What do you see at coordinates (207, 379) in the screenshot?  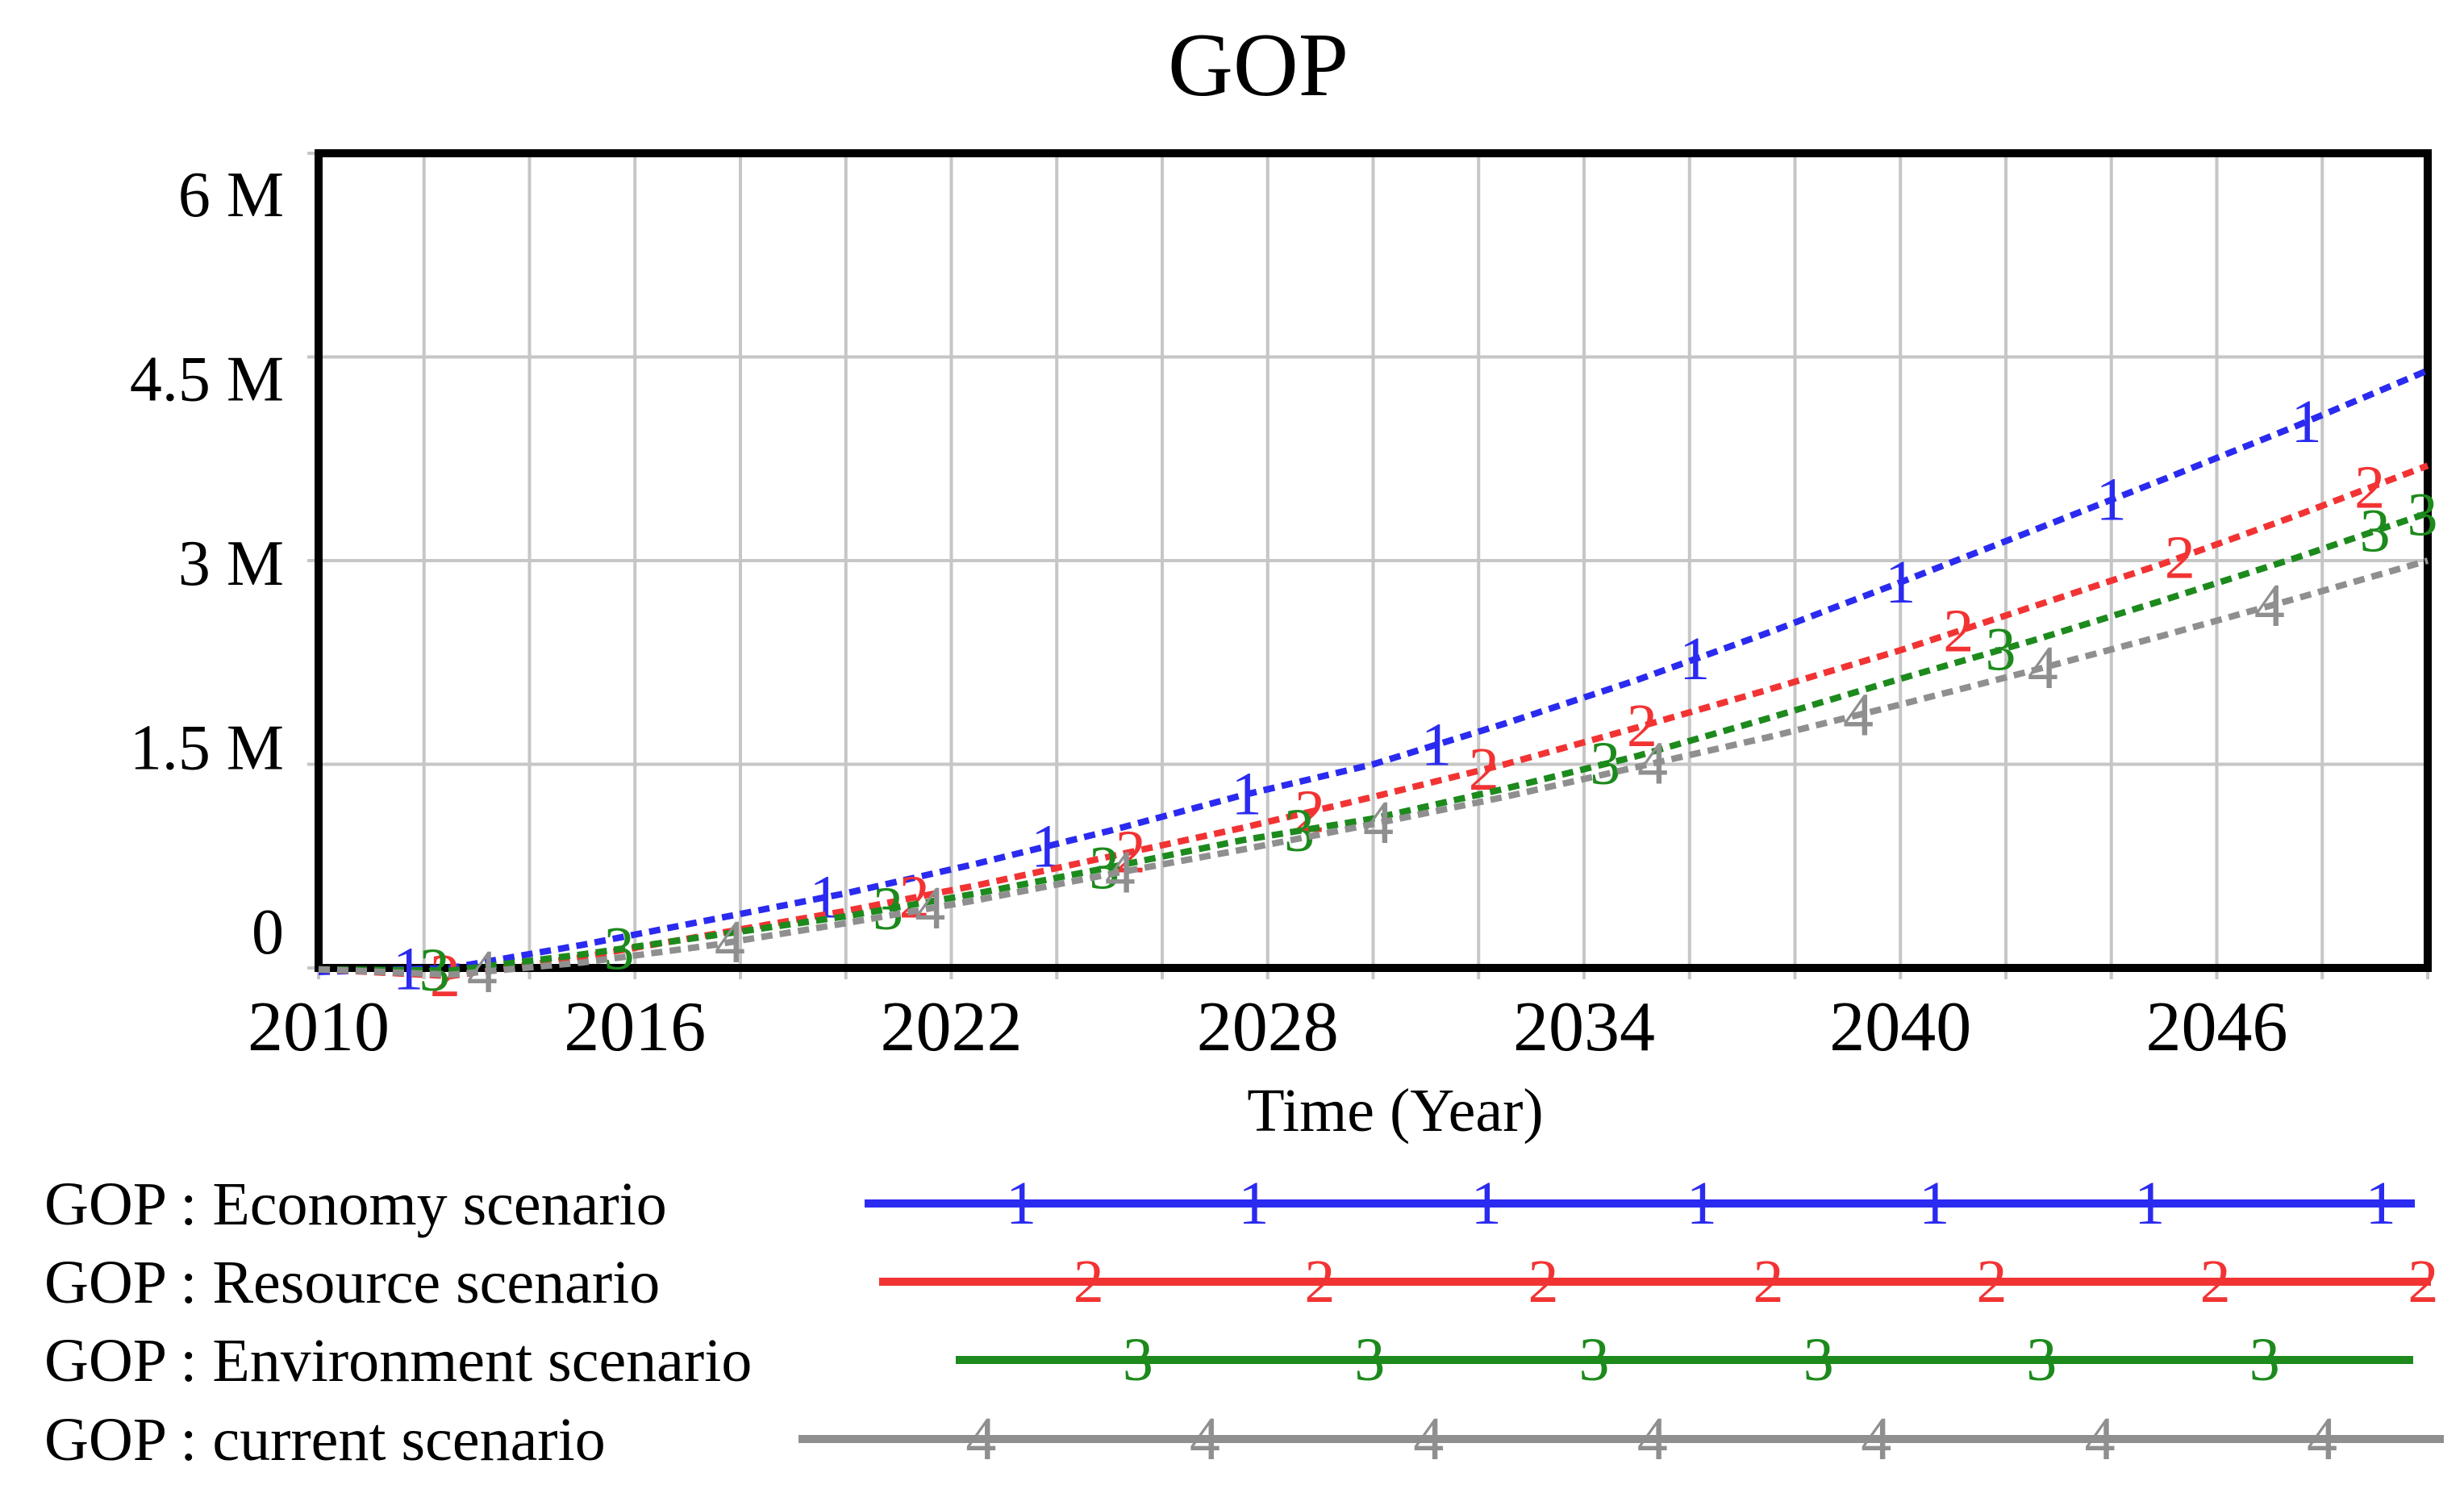 I see `y-tick-label: 4.5 M` at bounding box center [207, 379].